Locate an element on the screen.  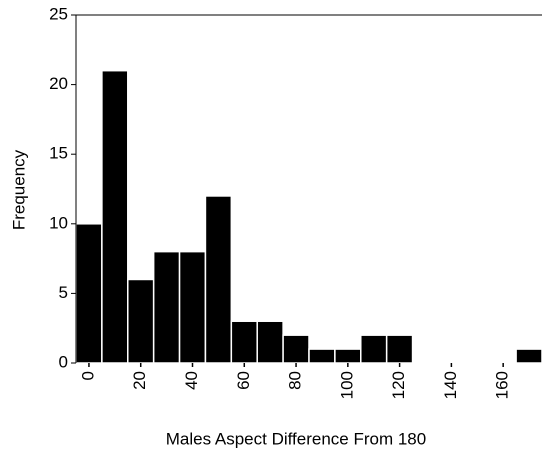
x-tick-label: 140 is located at coordinates (450, 385).